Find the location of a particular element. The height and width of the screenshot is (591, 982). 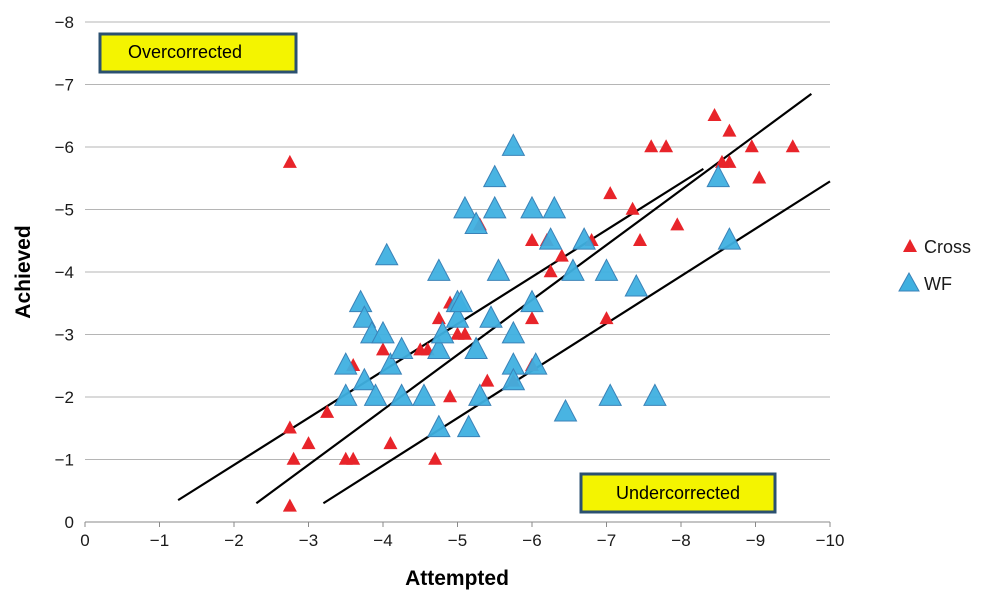

undercorrected-box-bg is located at coordinates (678, 493).